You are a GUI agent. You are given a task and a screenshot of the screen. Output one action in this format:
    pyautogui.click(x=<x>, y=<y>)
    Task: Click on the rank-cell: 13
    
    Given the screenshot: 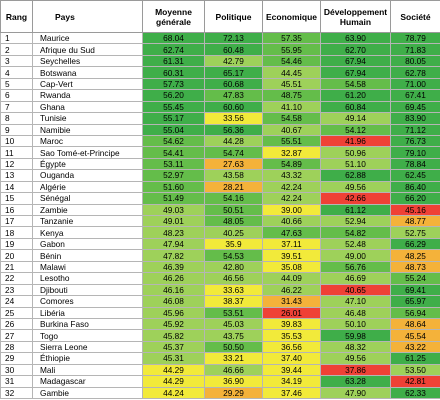 What is the action you would take?
    pyautogui.click(x=16, y=175)
    